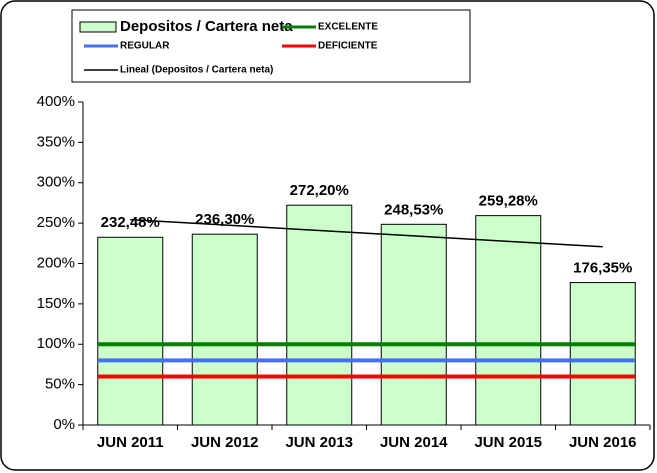 This screenshot has width=657, height=473. Describe the element at coordinates (56, 343) in the screenshot. I see `y-tick-label: 100%` at that location.